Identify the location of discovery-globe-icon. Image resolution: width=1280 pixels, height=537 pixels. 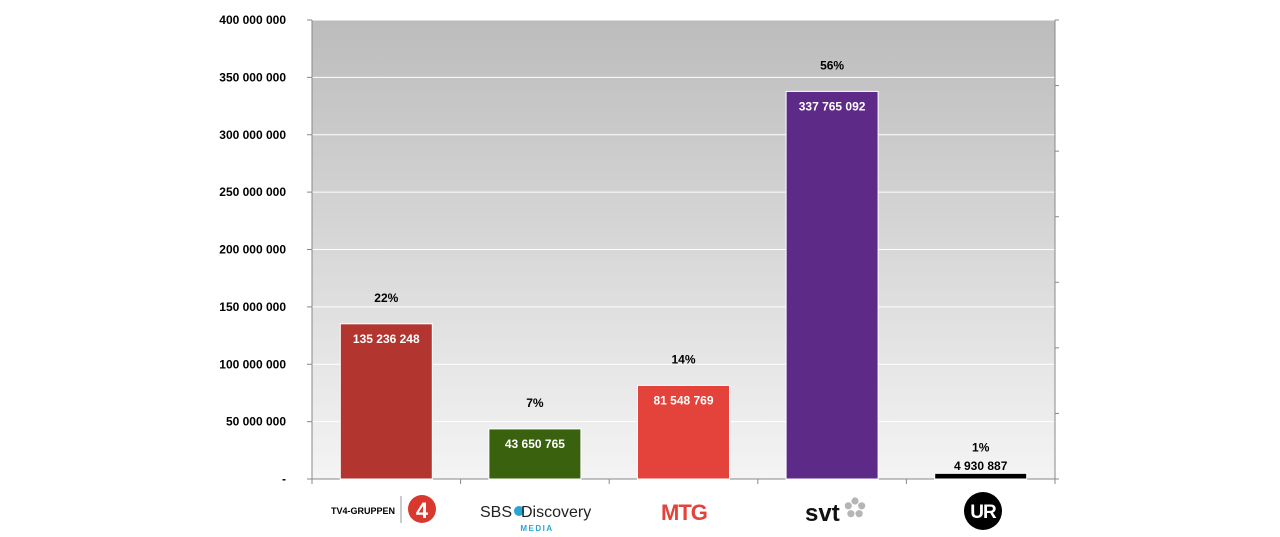
(519, 511).